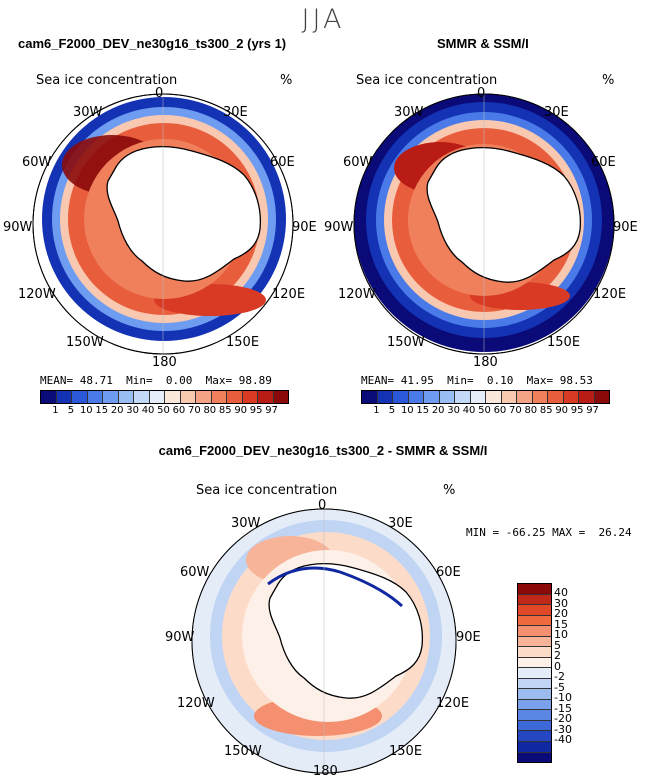 This screenshot has width=646, height=780. Describe the element at coordinates (339, 227) in the screenshot. I see `obs-lon-90w: 90W` at that location.